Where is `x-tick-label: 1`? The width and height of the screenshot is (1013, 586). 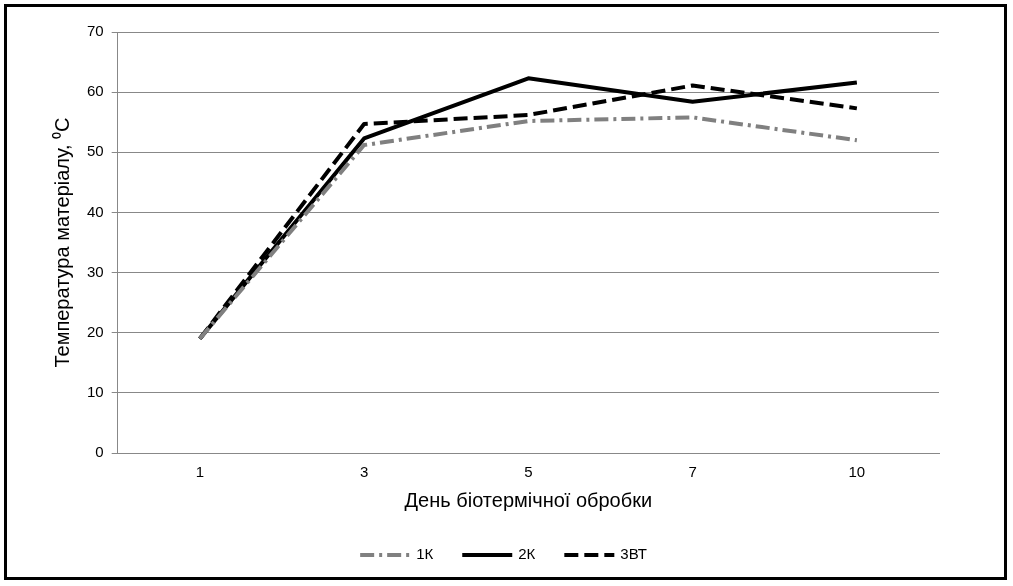
x-tick-label: 1 is located at coordinates (199, 472).